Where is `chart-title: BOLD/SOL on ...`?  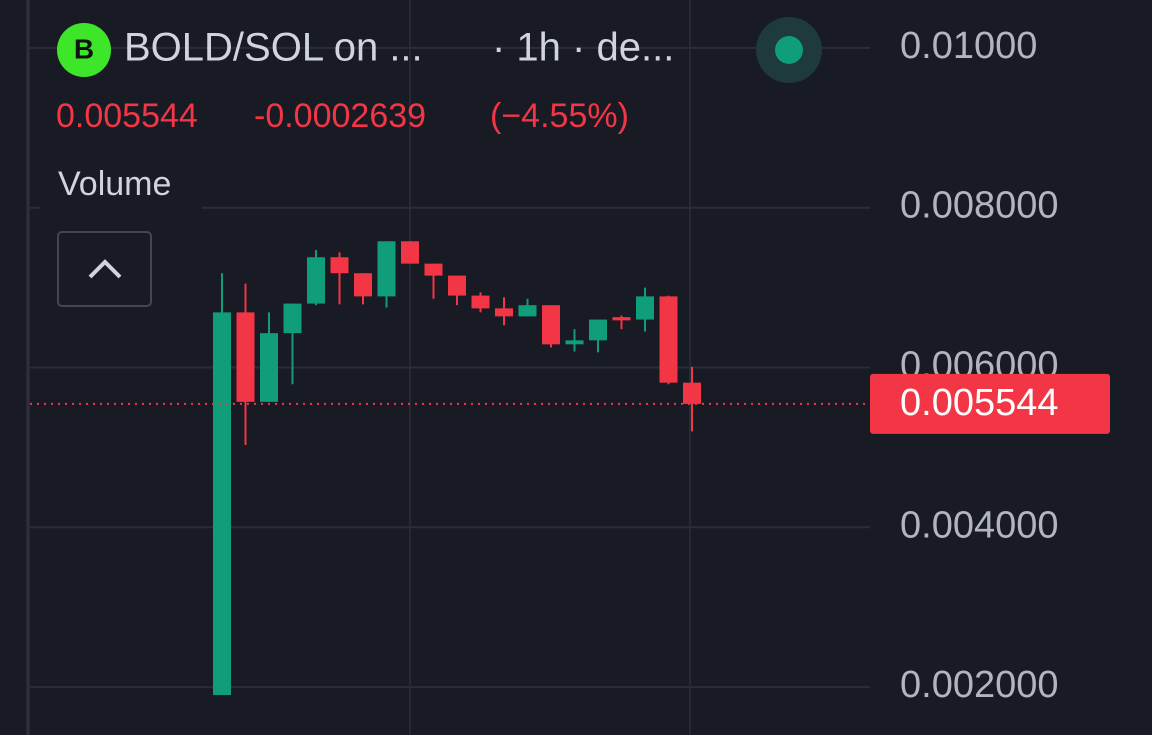 chart-title: BOLD/SOL on ... is located at coordinates (273, 48).